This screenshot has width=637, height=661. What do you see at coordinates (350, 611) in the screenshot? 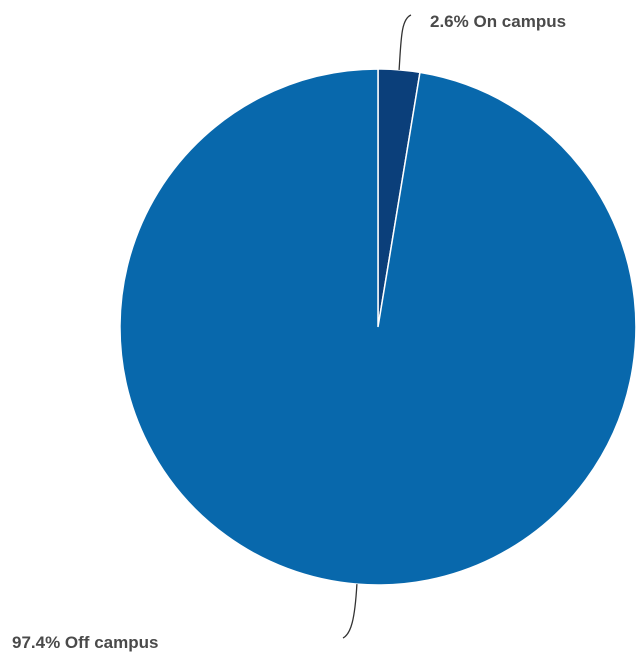
I see `leader-line-off-campus` at bounding box center [350, 611].